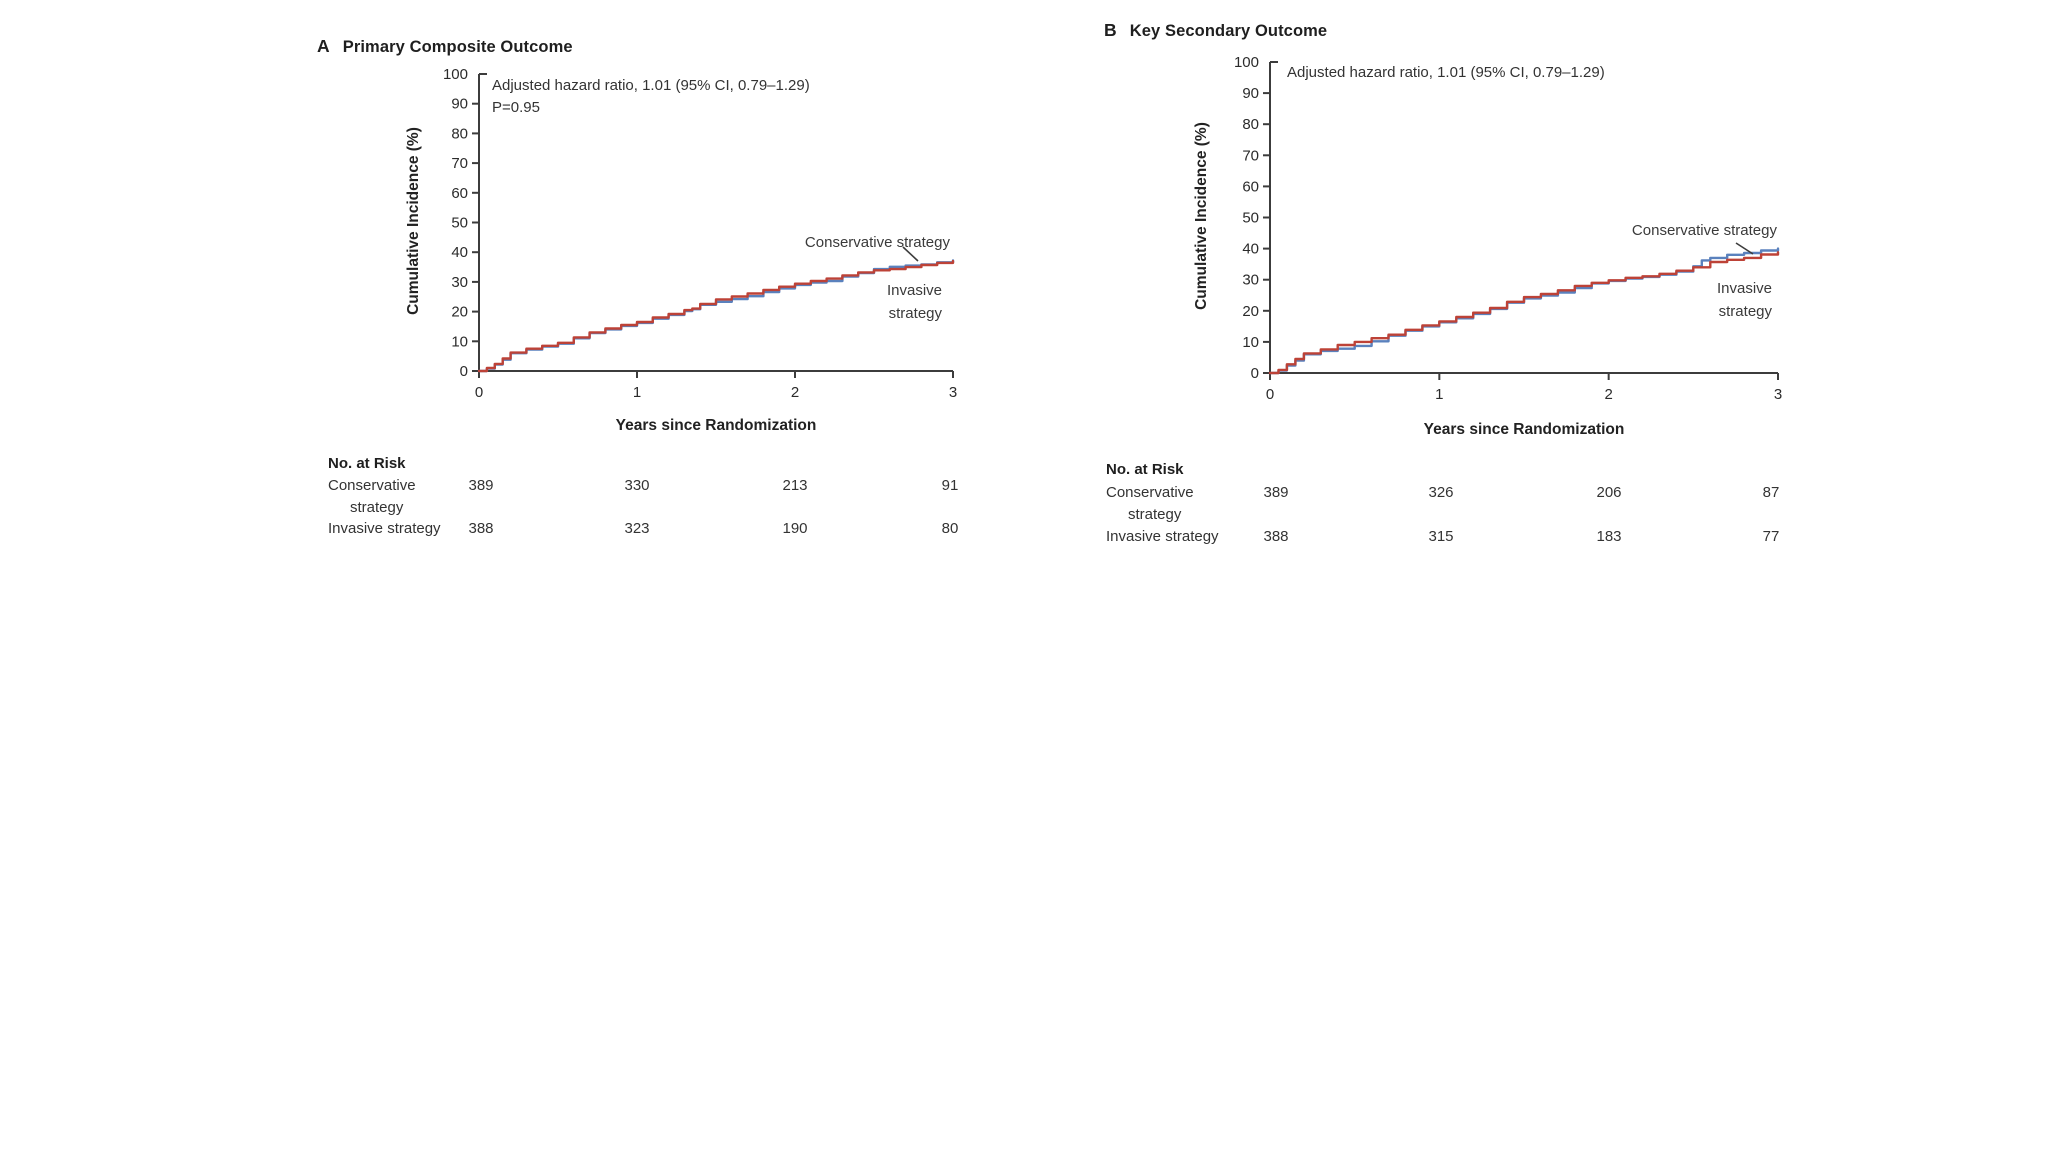  I want to click on panel-b-title-text: Key Secondary Outcome, so click(1228, 31).